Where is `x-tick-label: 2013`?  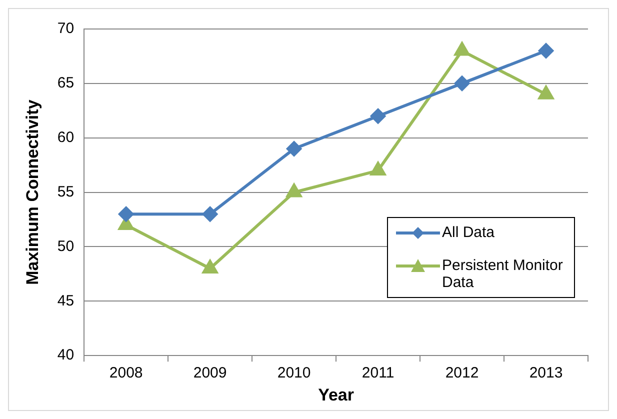
x-tick-label: 2013 is located at coordinates (546, 373).